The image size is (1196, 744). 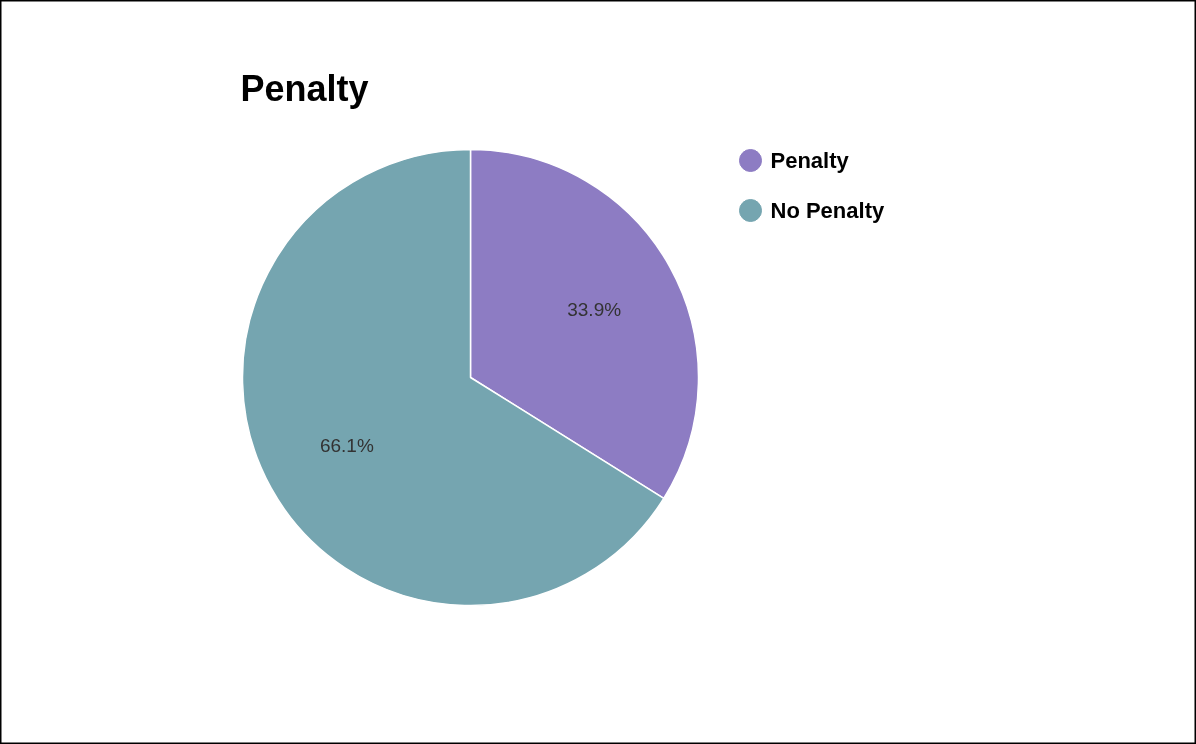 I want to click on data-label: 33.9%, so click(x=594, y=309).